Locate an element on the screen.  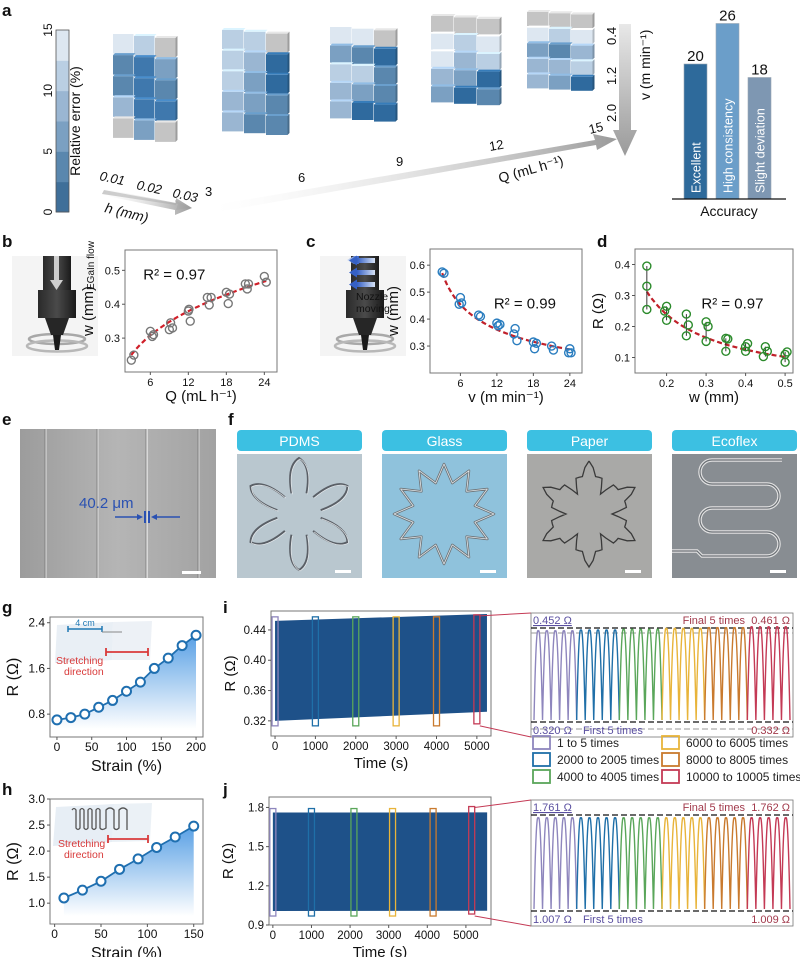
final-cycles-label: Final 5 times is located at coordinates (714, 621).